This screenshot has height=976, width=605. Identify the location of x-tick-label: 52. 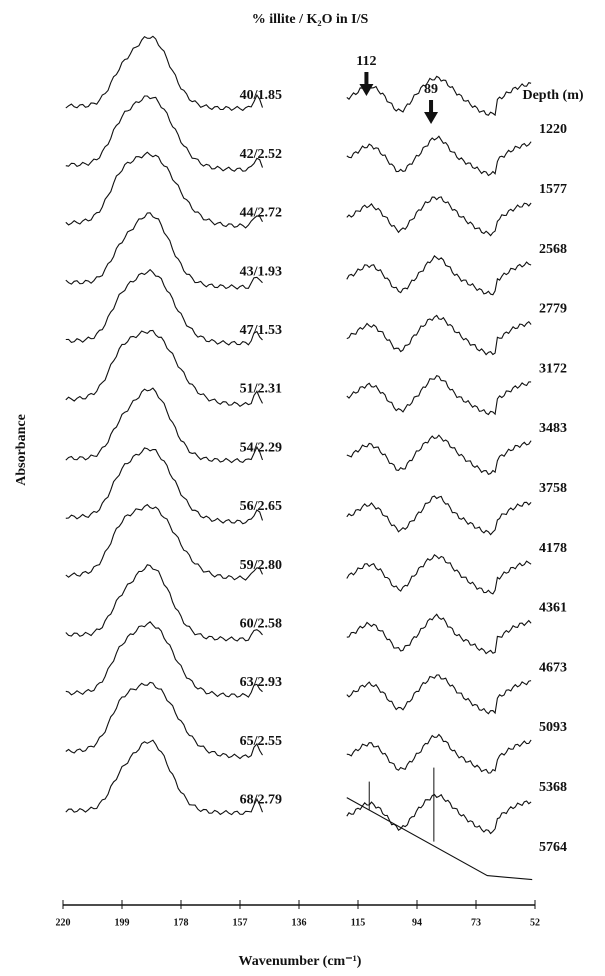
(535, 922).